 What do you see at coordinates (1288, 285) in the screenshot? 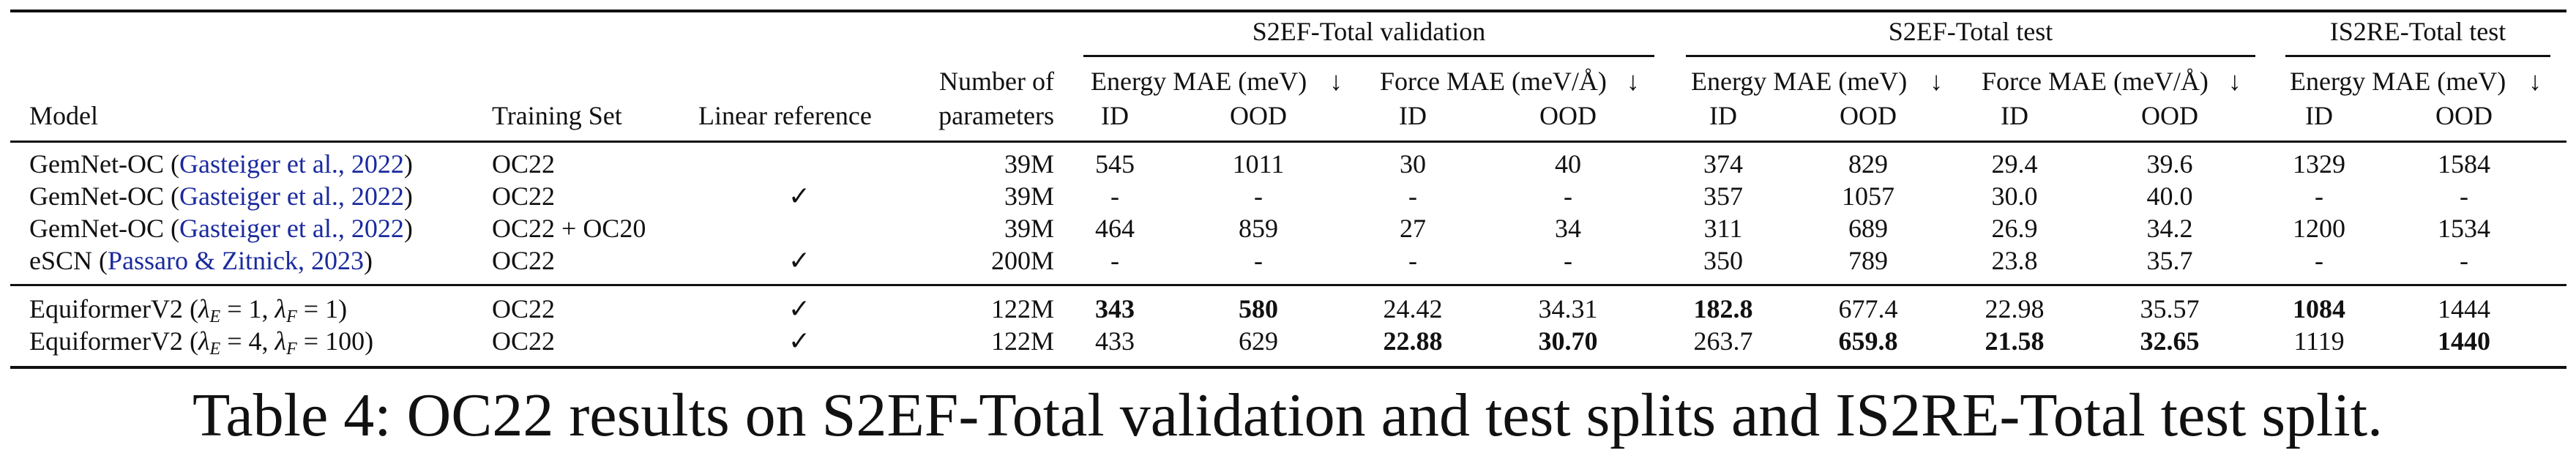
I see `group-separator-rule` at bounding box center [1288, 285].